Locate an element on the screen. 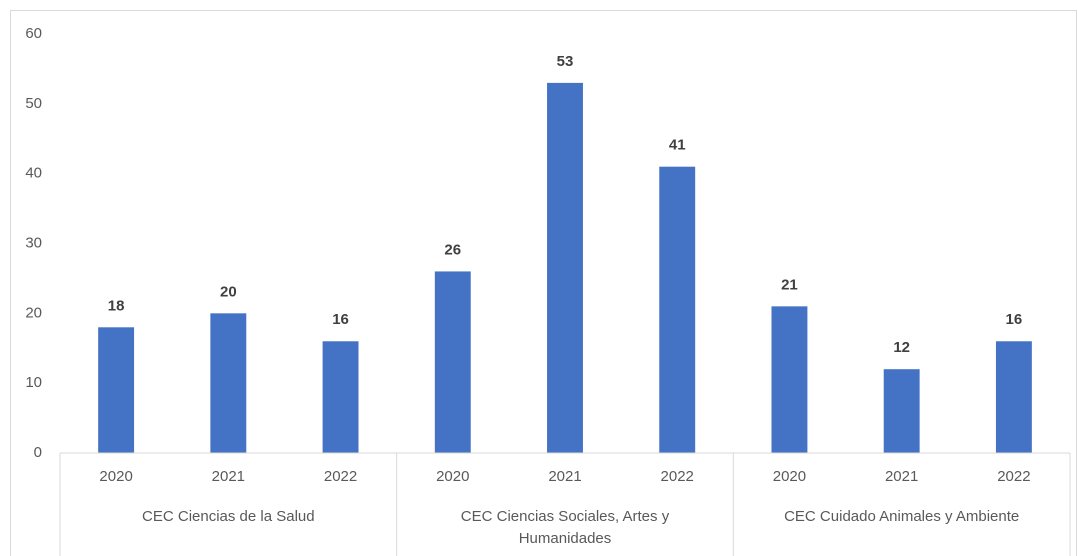 The width and height of the screenshot is (1078, 556). y-tick-label: 20 is located at coordinates (33, 312).